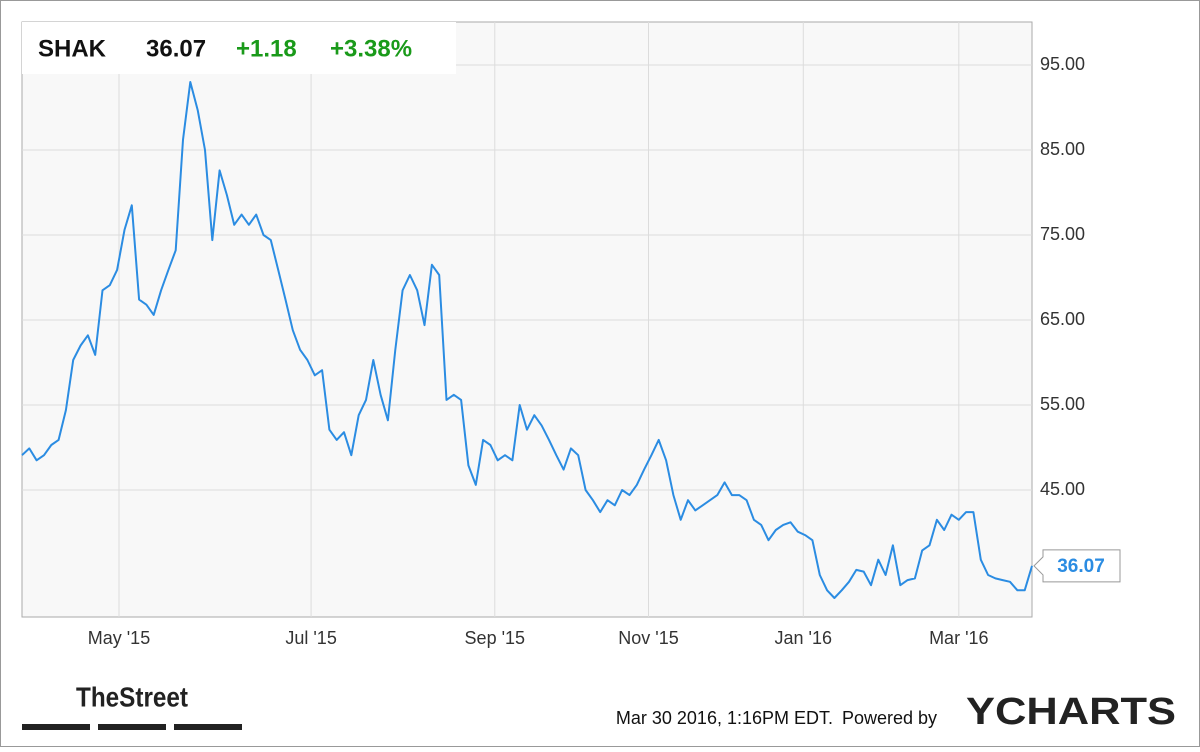  I want to click on header-box, so click(239, 48).